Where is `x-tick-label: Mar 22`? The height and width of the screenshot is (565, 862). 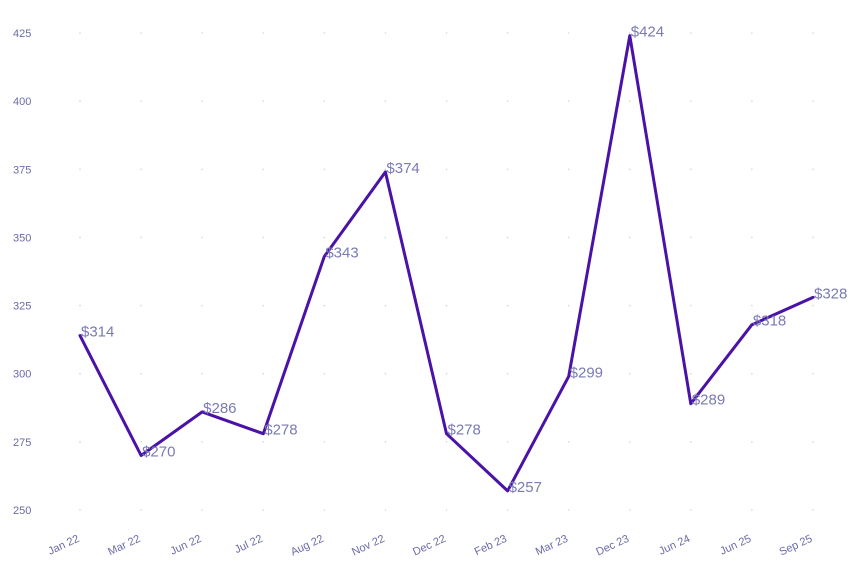 x-tick-label: Mar 22 is located at coordinates (124, 545).